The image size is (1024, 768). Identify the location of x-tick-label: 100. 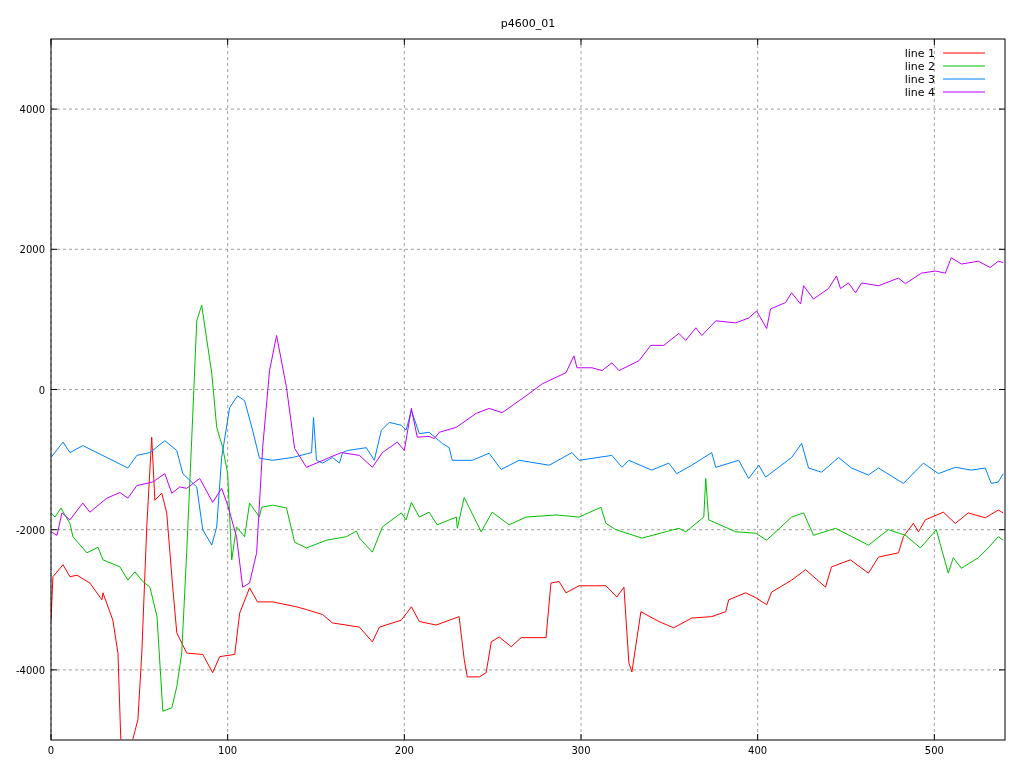
(228, 750).